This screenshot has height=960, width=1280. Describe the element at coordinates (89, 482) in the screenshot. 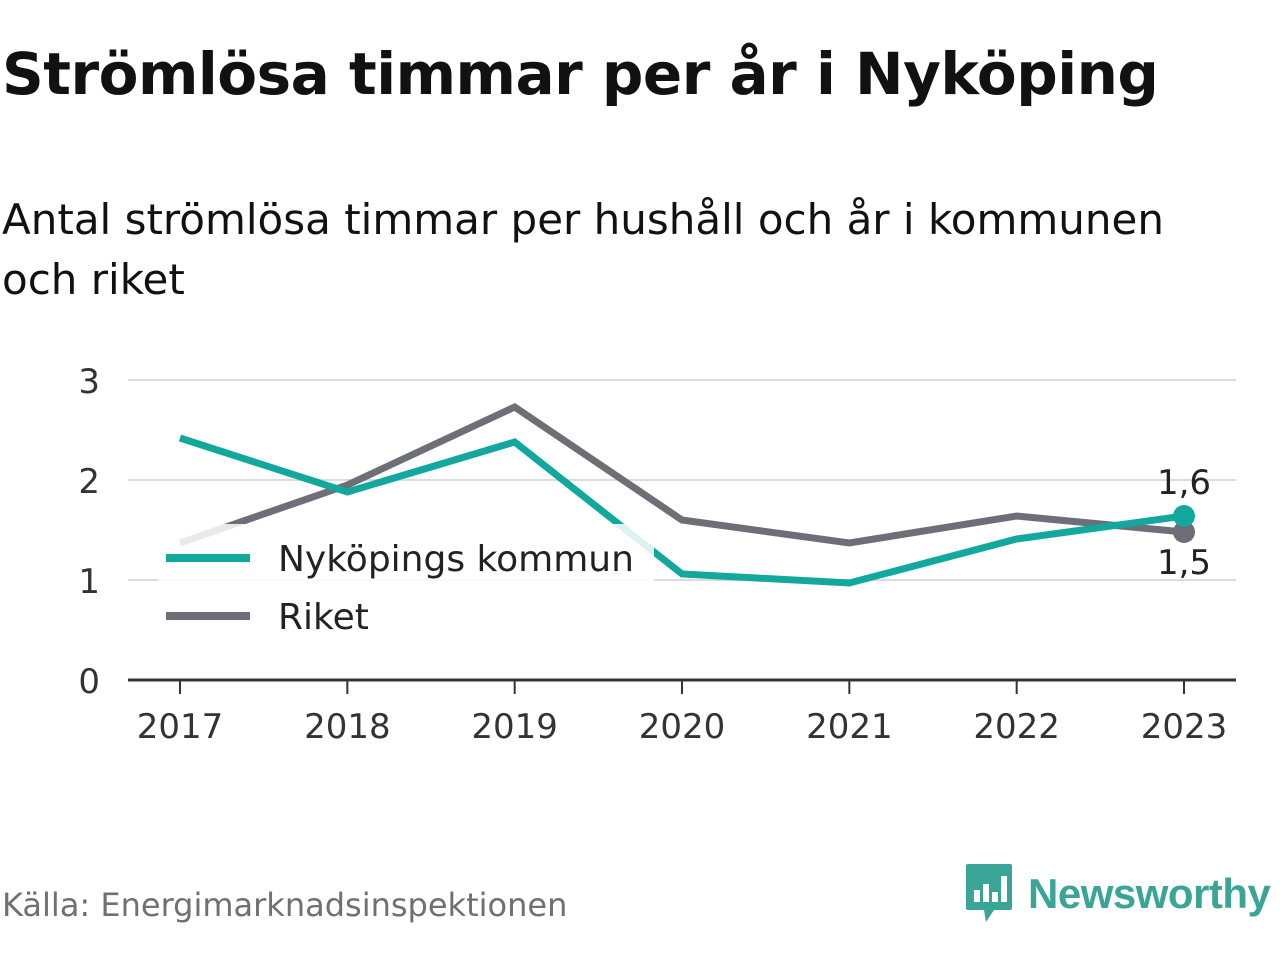

I see `y-tick-label: 2` at that location.